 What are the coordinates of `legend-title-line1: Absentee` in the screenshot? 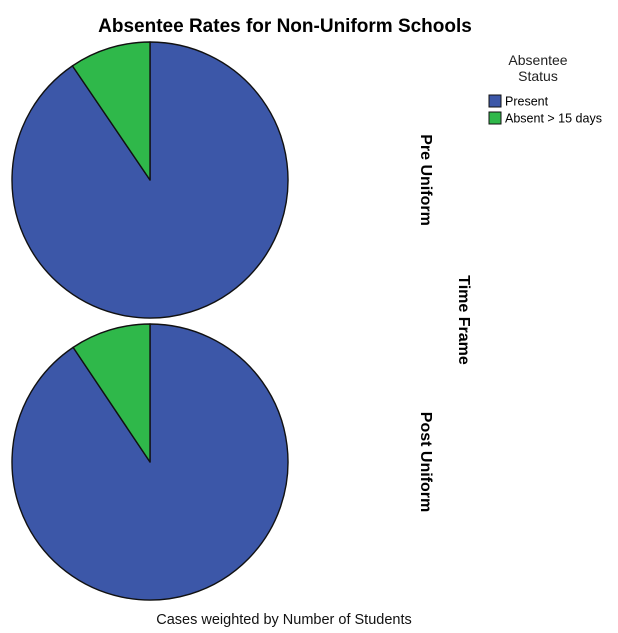 It's located at (537, 60).